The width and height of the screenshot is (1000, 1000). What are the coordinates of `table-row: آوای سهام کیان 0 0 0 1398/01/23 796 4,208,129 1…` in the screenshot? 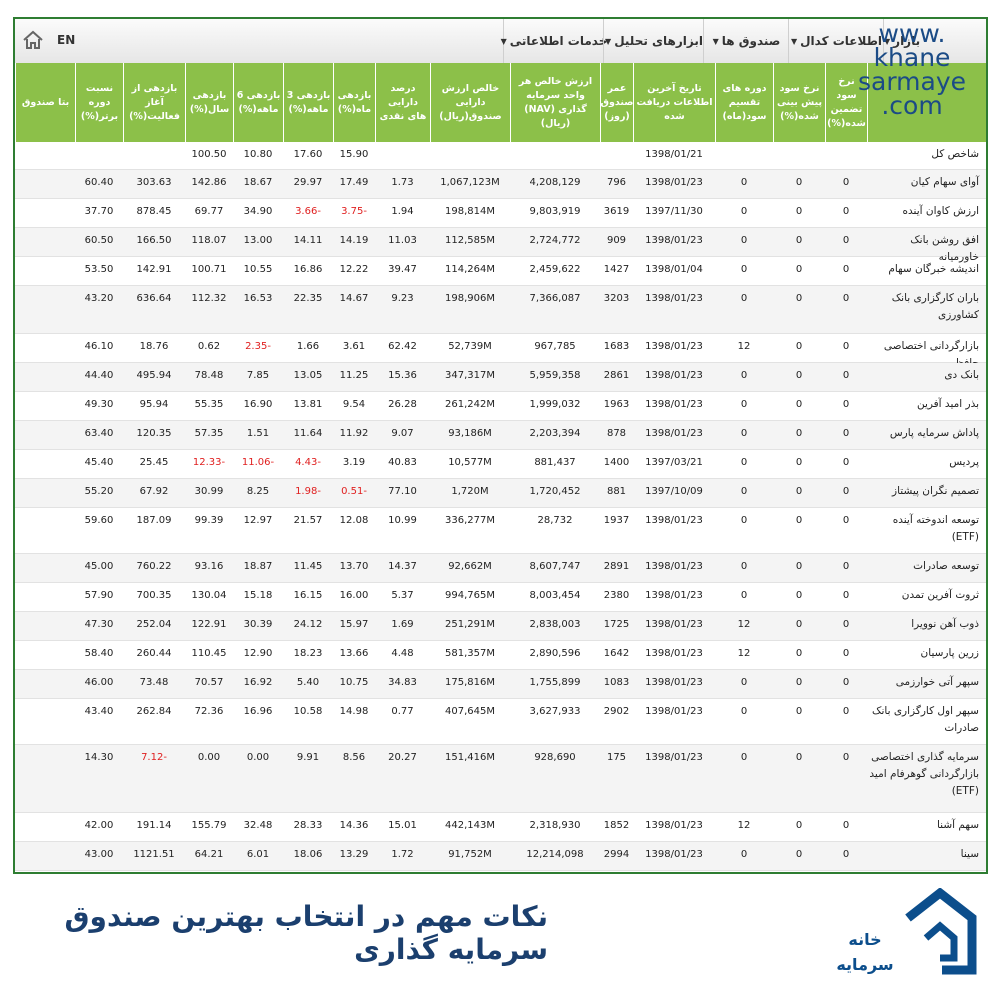 It's located at (500, 184).